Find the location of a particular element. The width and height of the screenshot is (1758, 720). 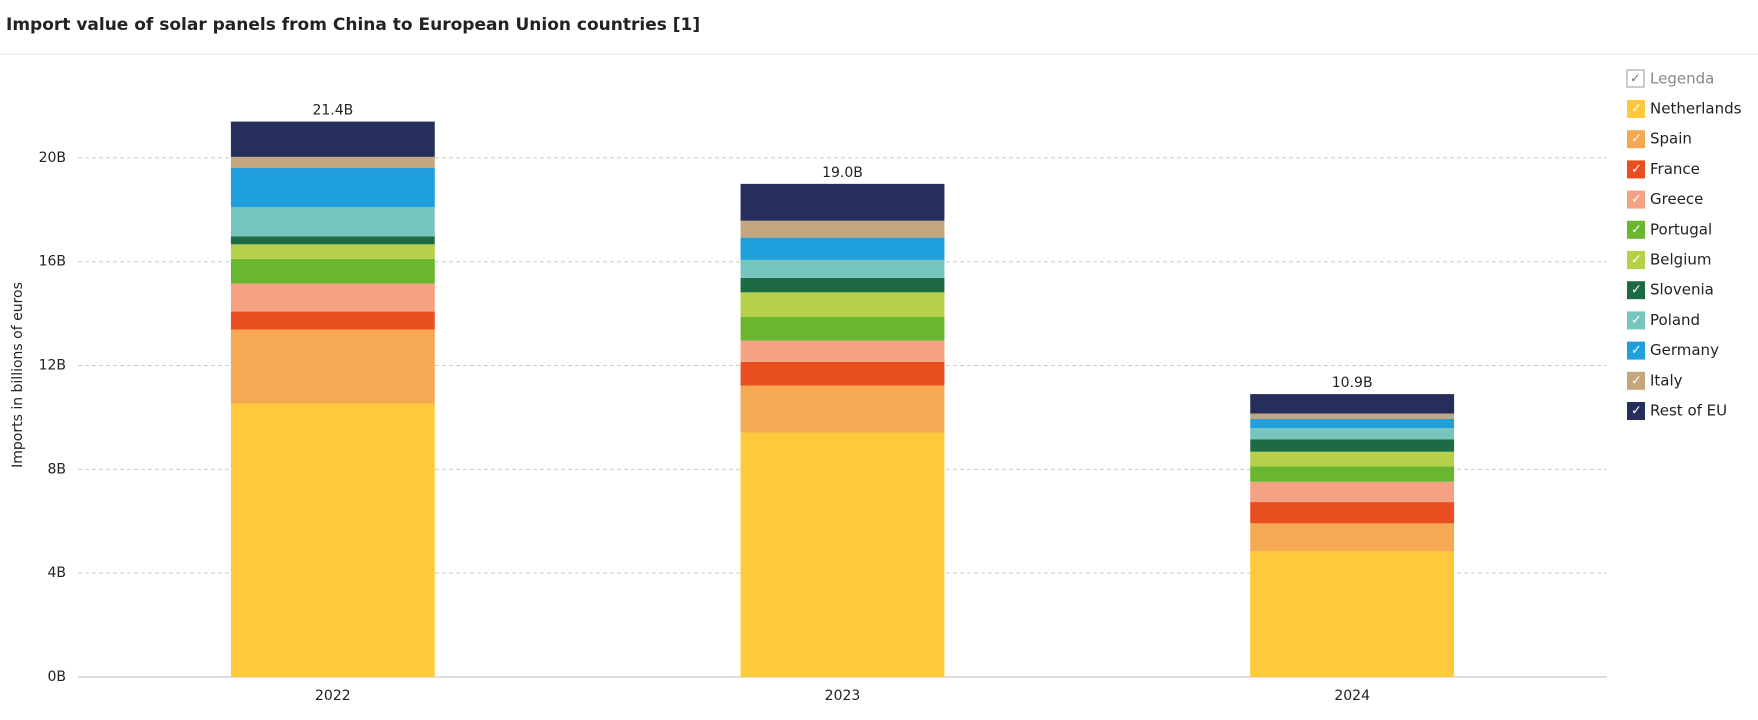

legend-label: Portugal is located at coordinates (1681, 229).